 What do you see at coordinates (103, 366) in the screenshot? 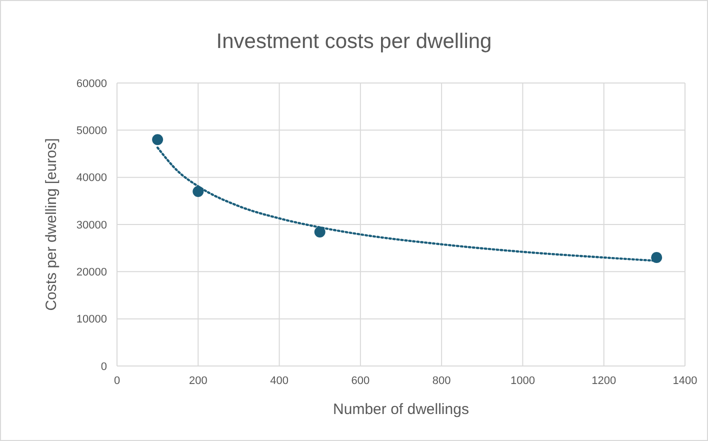
I see `y-tick-label: 0` at bounding box center [103, 366].